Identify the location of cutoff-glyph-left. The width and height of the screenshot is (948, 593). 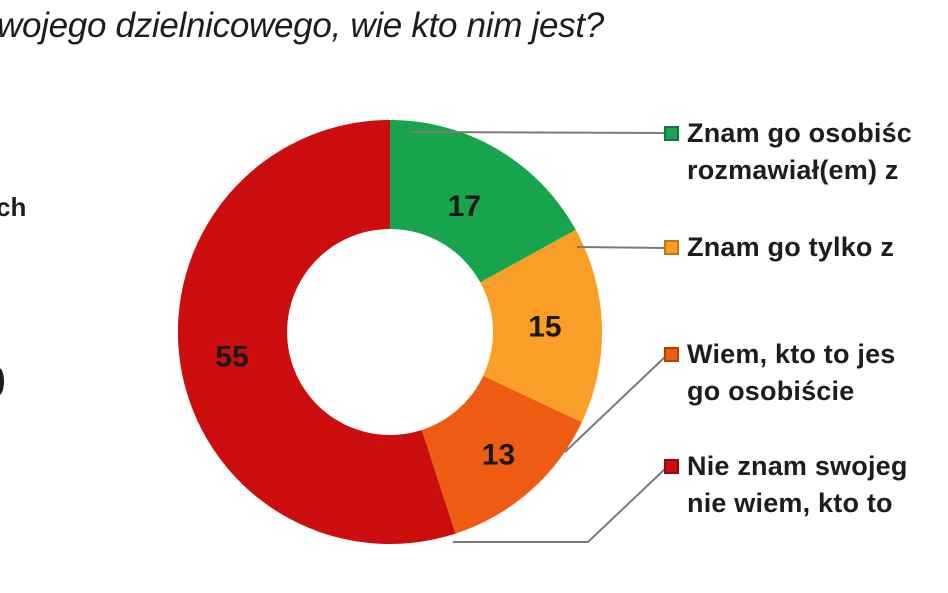
(2, 381).